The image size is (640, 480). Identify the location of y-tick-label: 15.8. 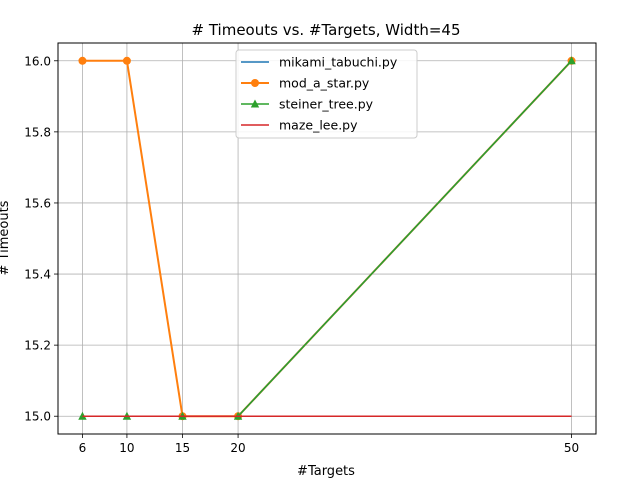
(37, 132).